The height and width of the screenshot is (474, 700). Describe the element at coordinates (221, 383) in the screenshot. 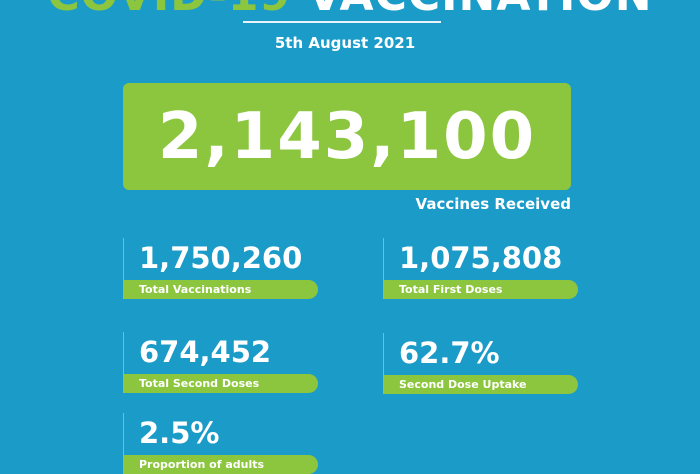

I see `stat-label: Total Second Doses` at that location.